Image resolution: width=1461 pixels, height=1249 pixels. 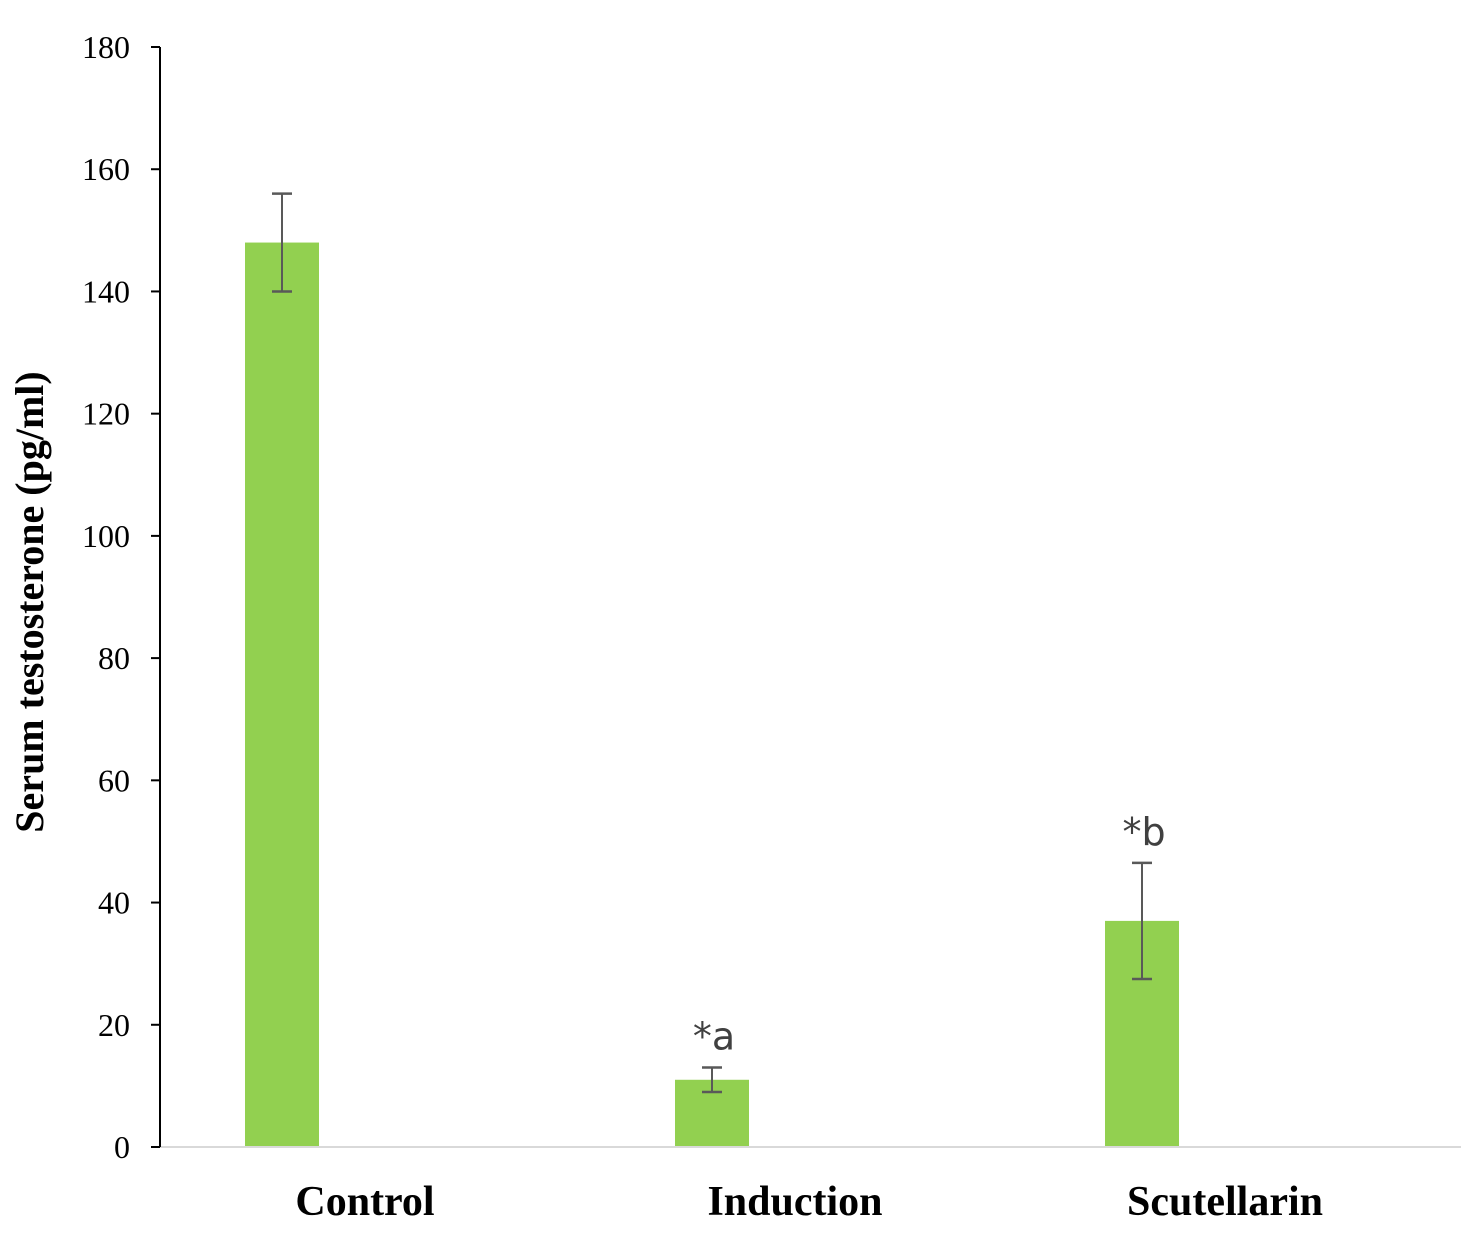 What do you see at coordinates (929, 934) in the screenshot?
I see `annotations: *a *b` at bounding box center [929, 934].